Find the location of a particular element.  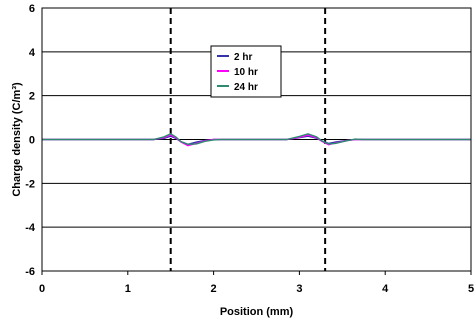

legend: 2 hr 10 hr 24 hr is located at coordinates (246, 71).